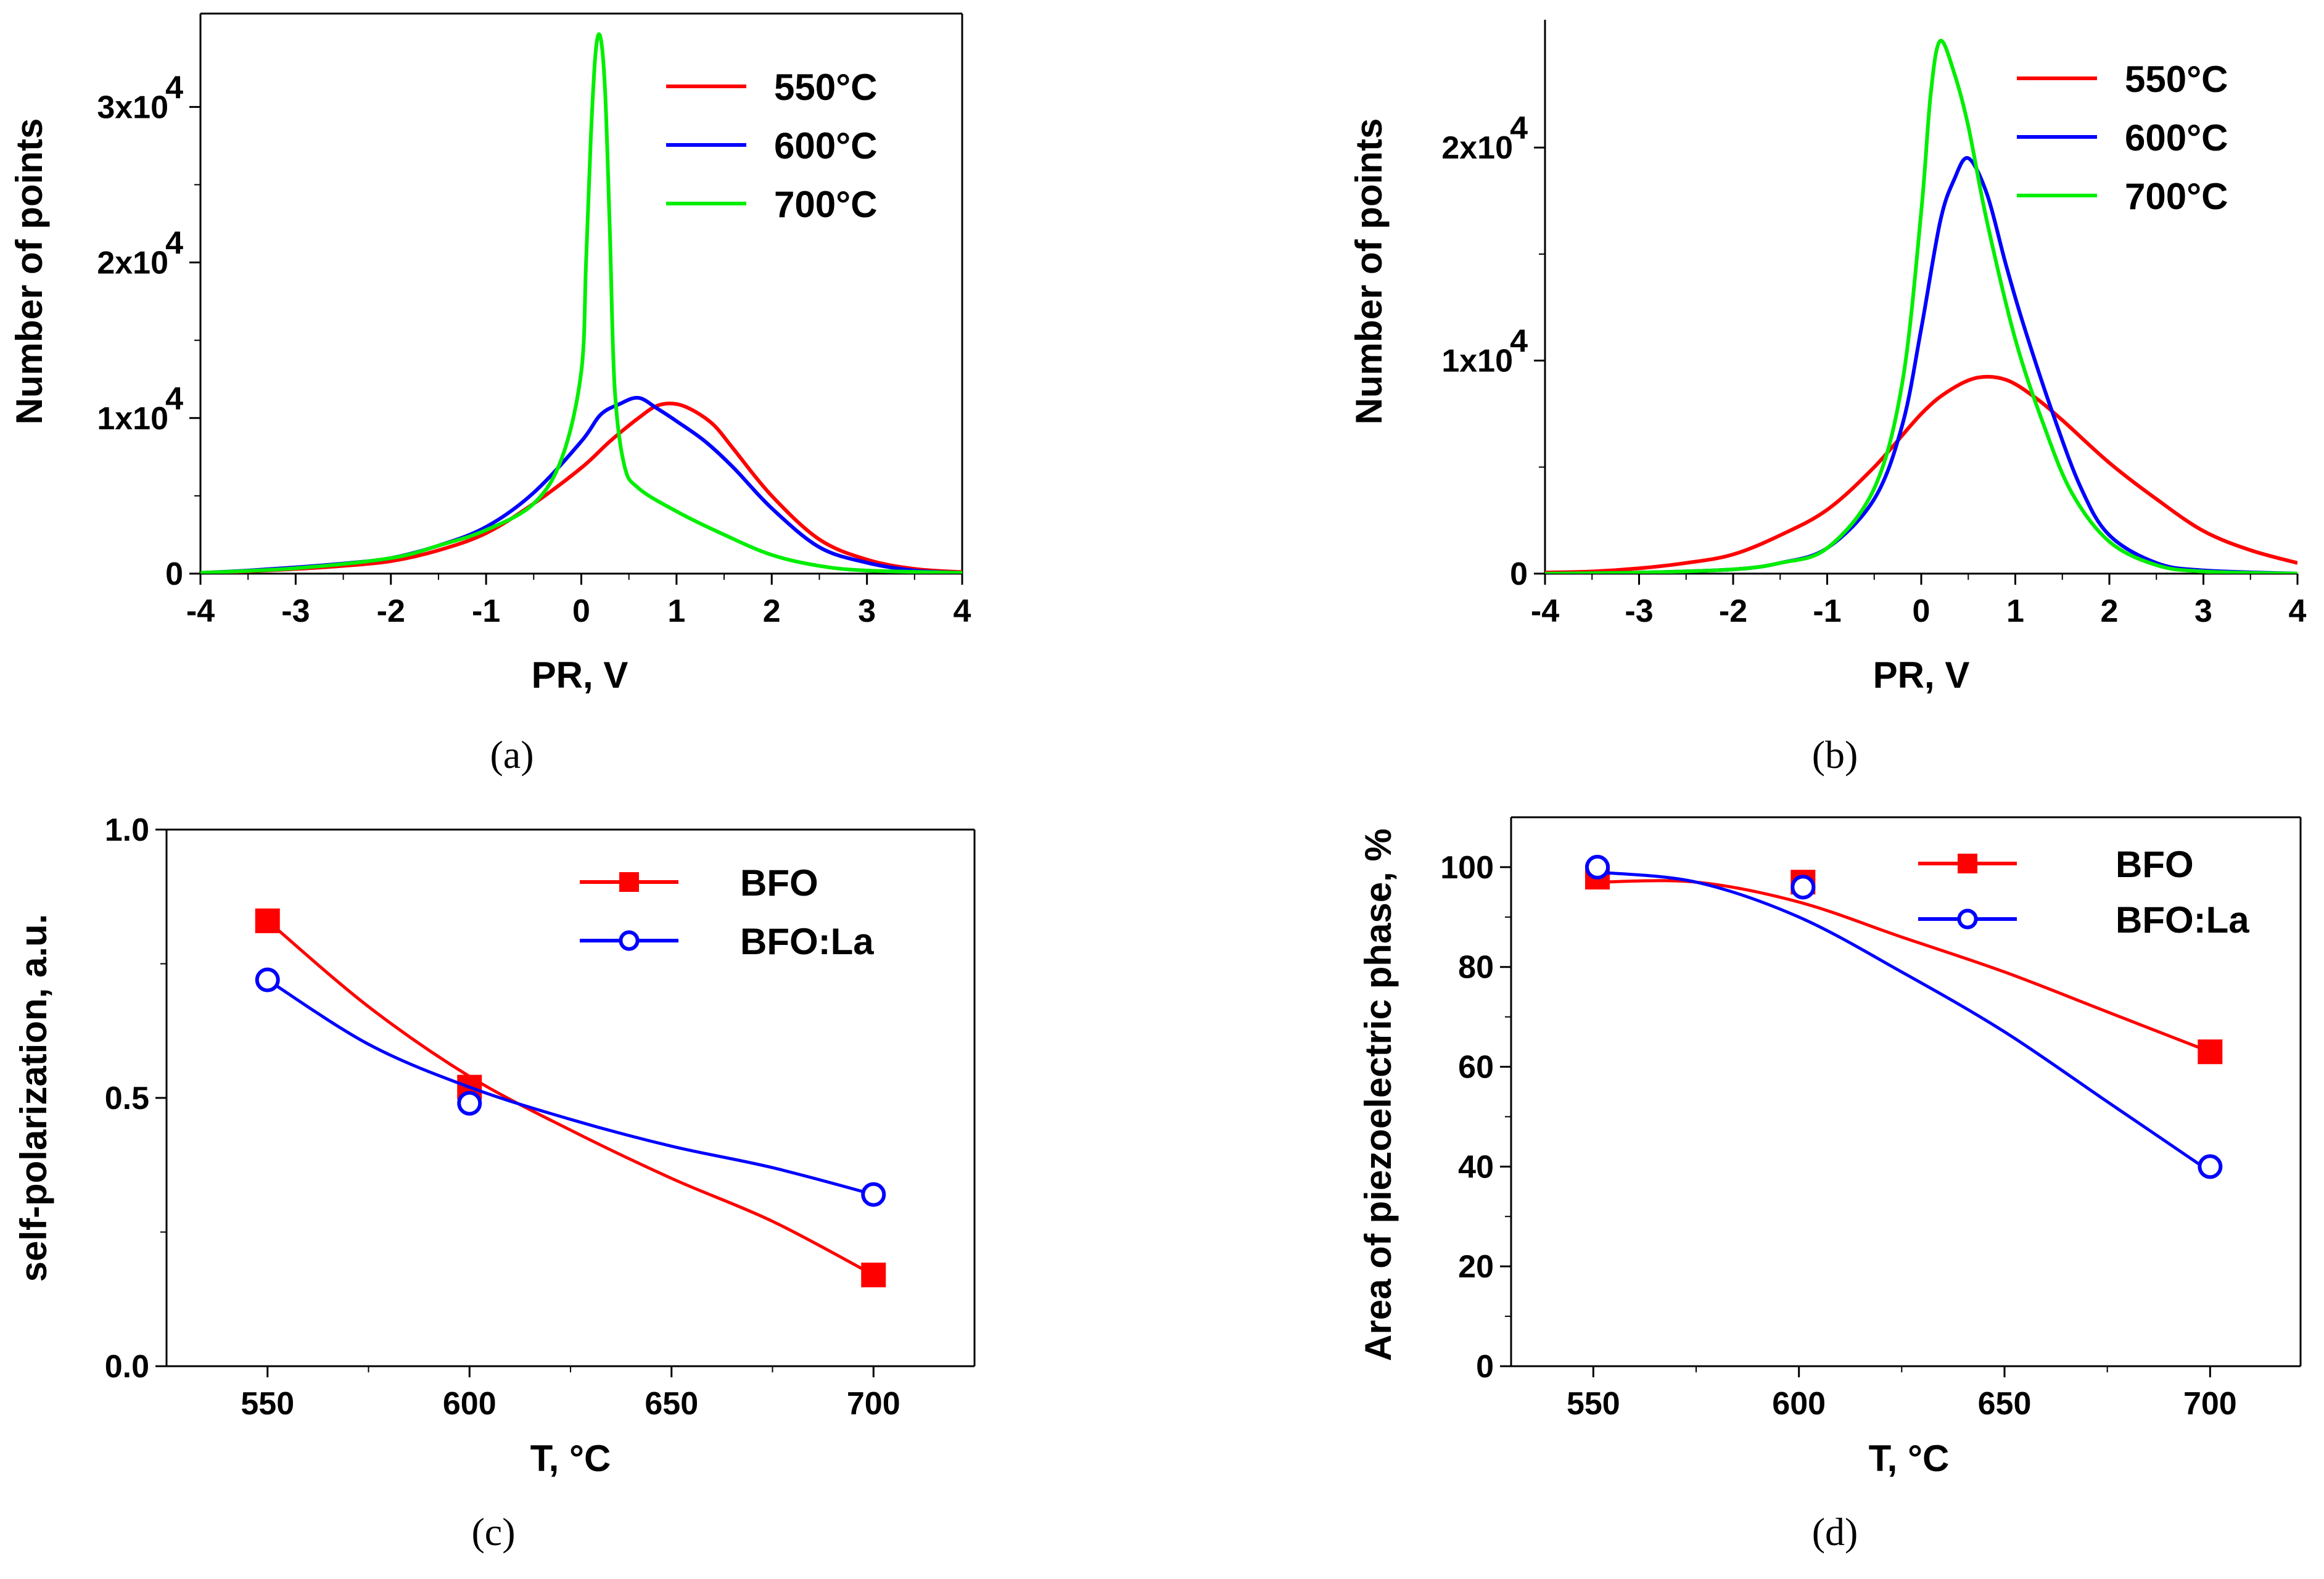 The height and width of the screenshot is (1579, 2324). What do you see at coordinates (1476, 1068) in the screenshot?
I see `y-tick-label: 60` at bounding box center [1476, 1068].